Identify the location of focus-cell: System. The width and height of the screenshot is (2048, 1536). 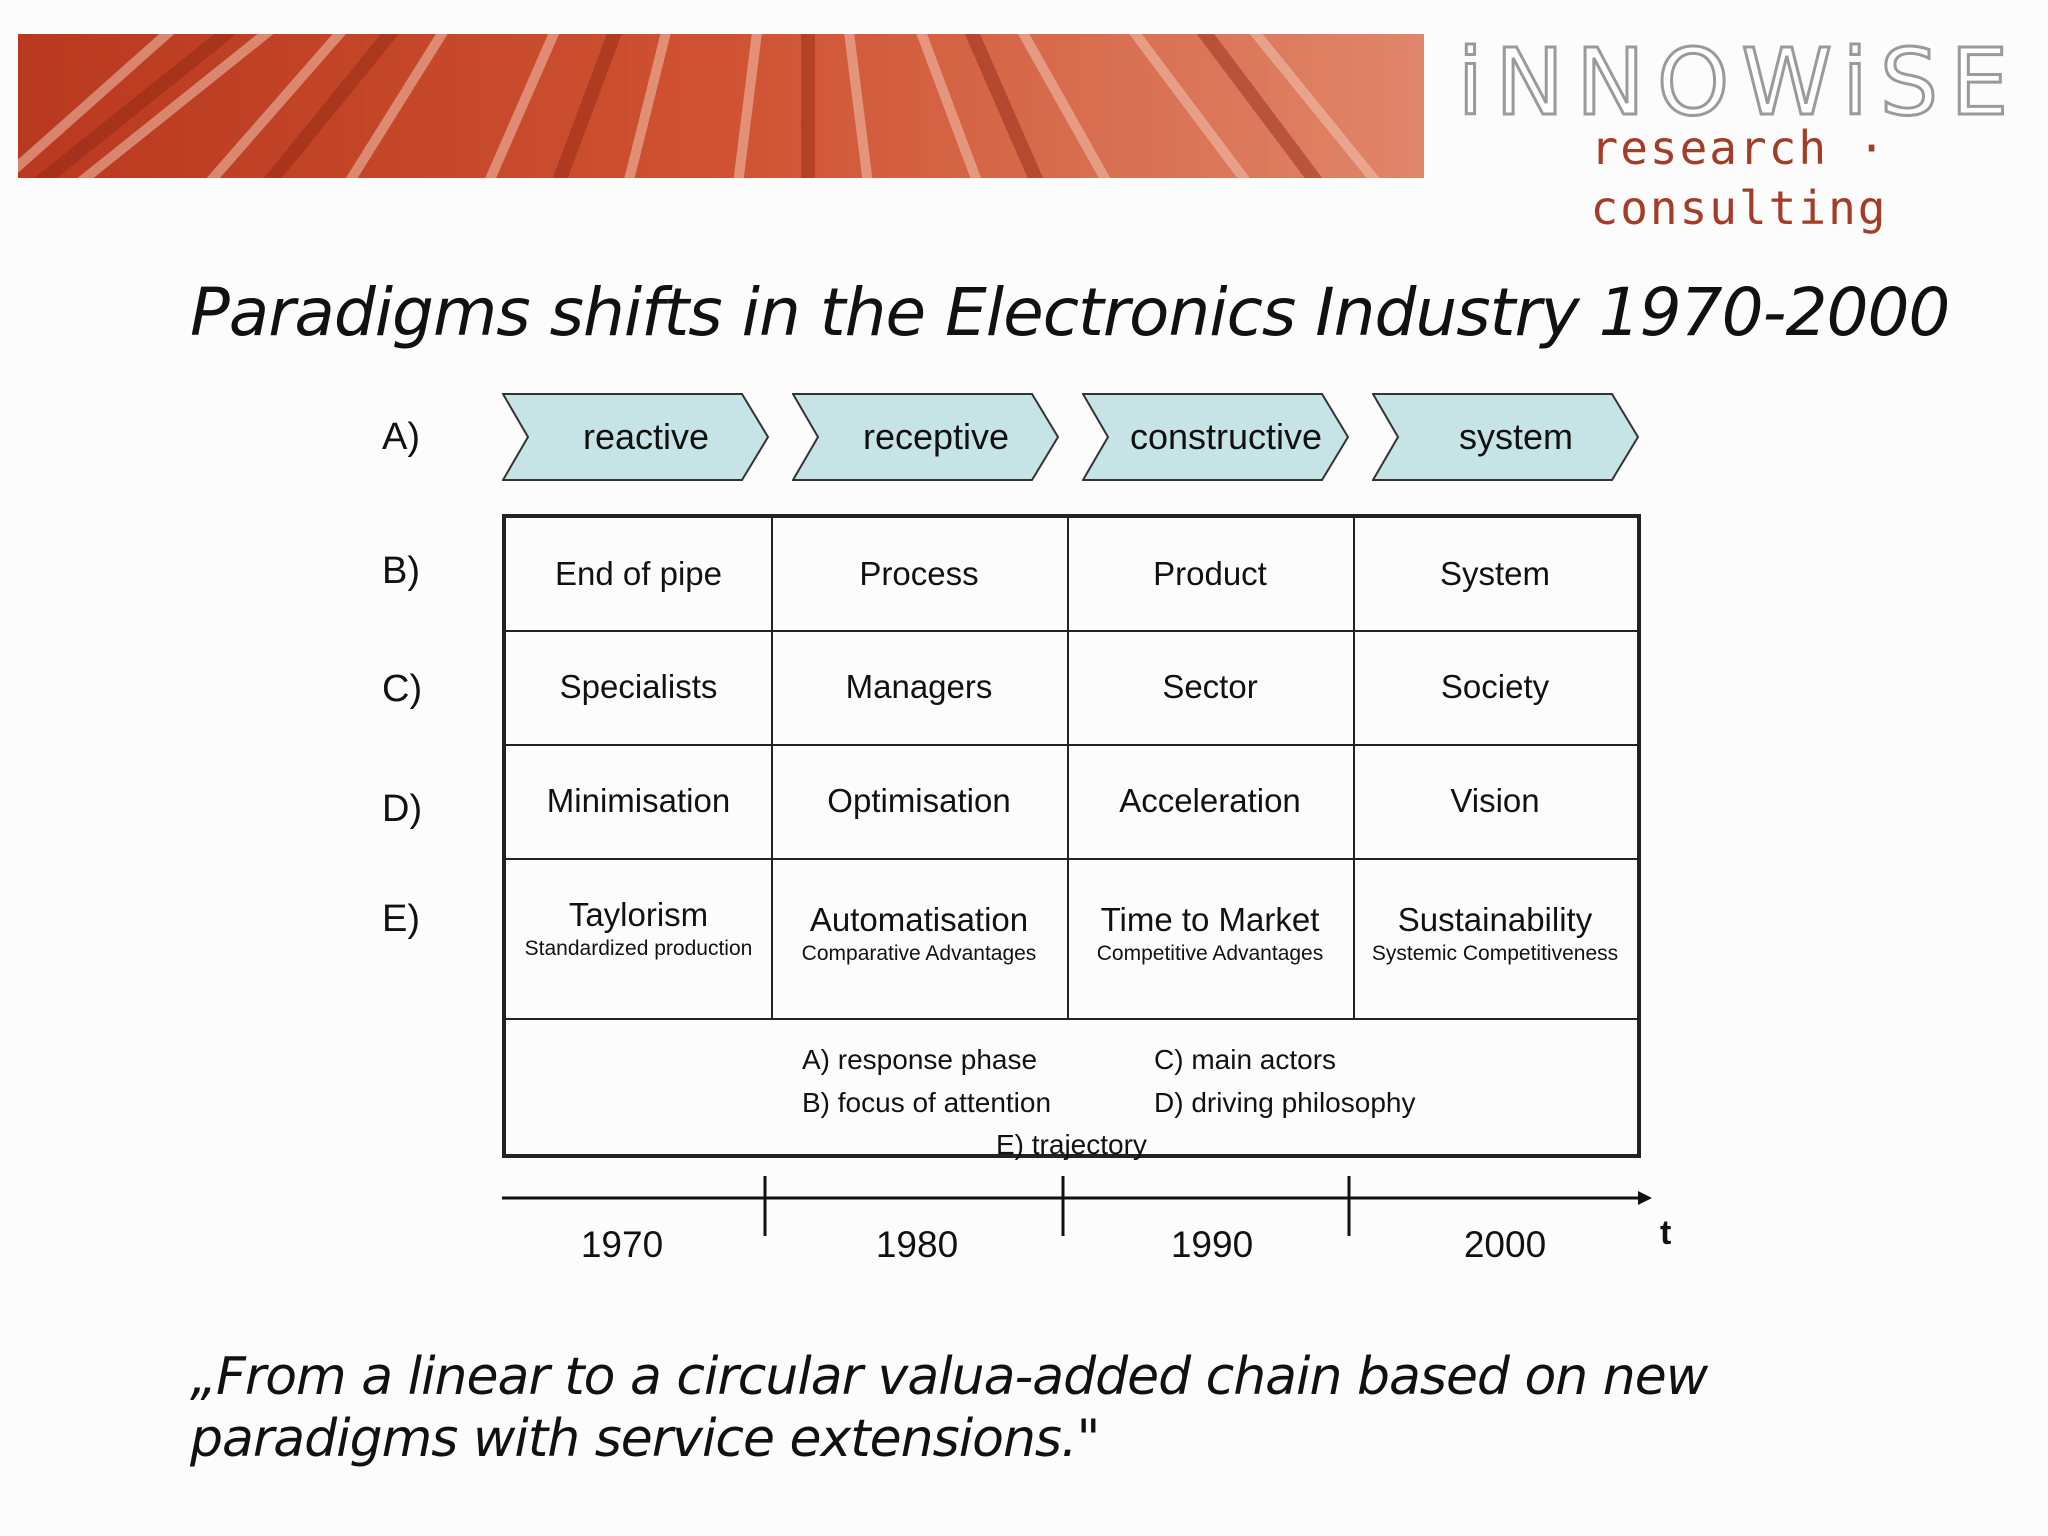
(1495, 574).